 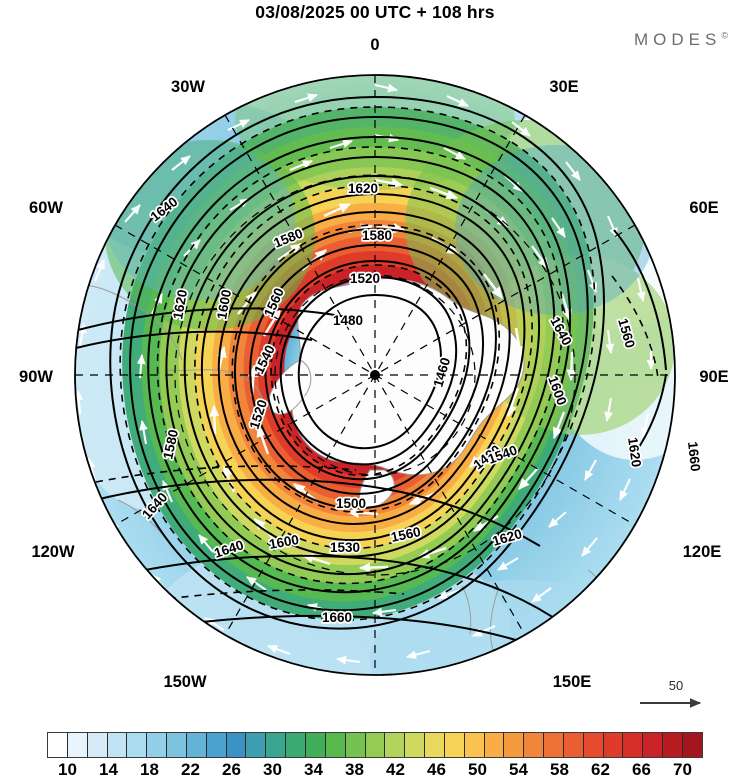 I want to click on colorbar-tick-label: 38, so click(x=354, y=769).